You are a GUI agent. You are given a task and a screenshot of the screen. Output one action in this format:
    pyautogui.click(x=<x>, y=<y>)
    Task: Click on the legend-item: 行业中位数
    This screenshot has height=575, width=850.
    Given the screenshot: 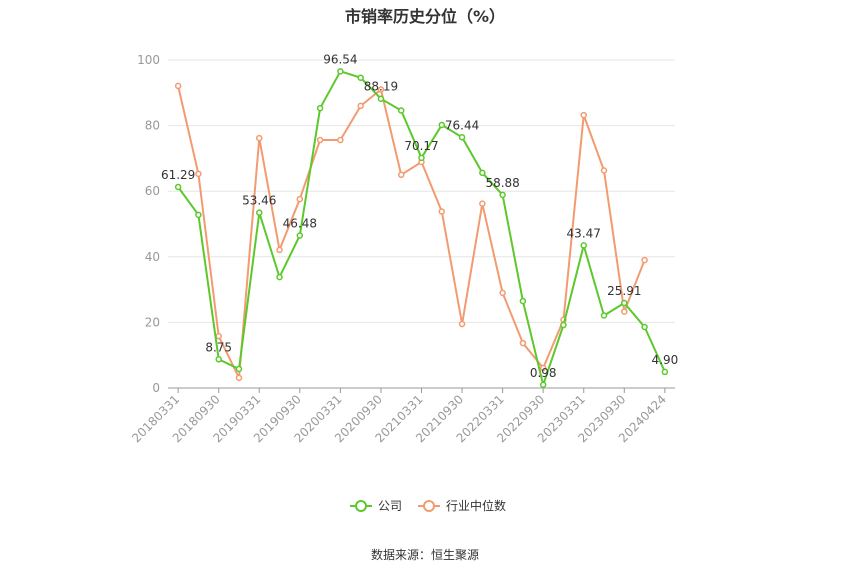 What is the action you would take?
    pyautogui.click(x=462, y=505)
    